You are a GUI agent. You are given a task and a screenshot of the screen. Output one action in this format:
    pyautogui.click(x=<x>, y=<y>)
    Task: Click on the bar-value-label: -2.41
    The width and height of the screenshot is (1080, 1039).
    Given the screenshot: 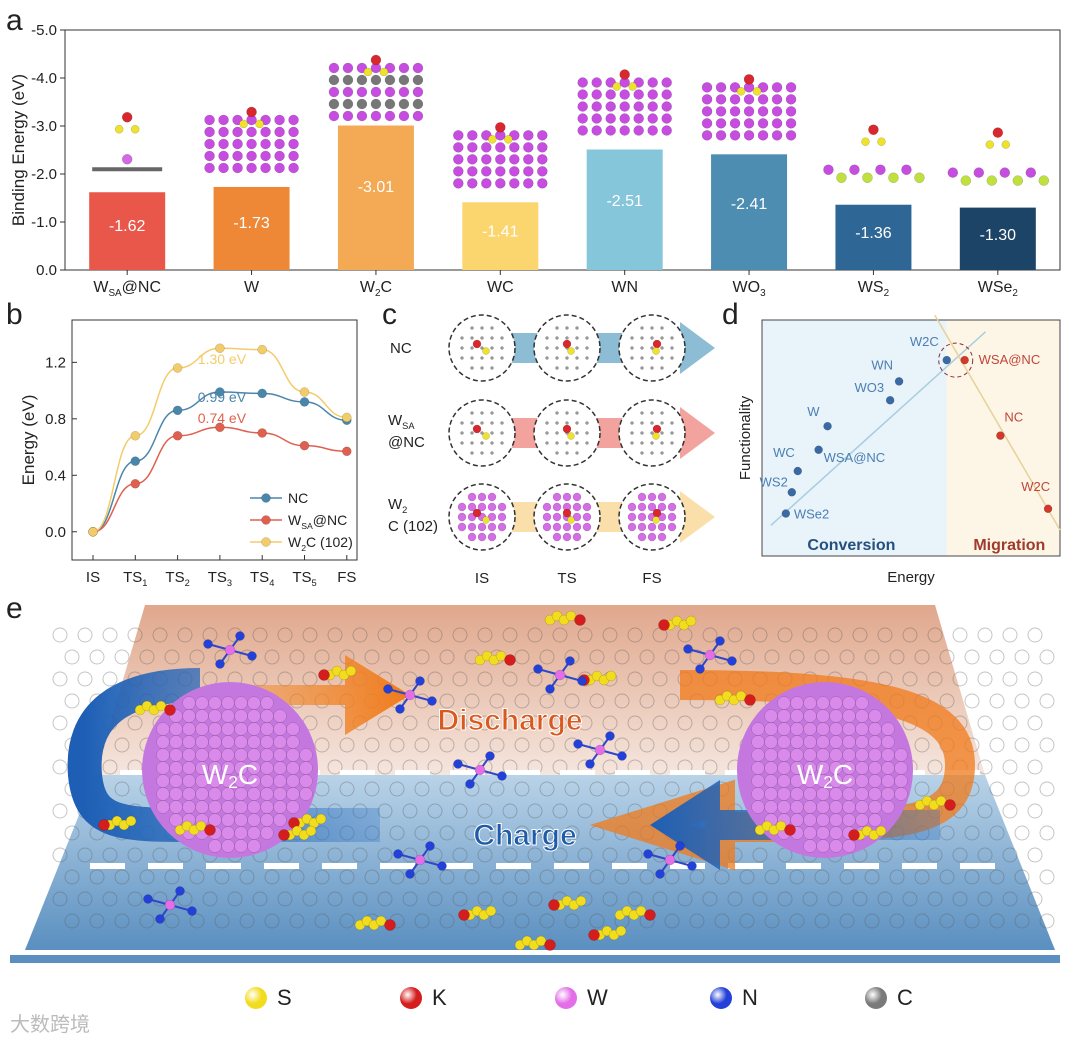 What is the action you would take?
    pyautogui.click(x=749, y=204)
    